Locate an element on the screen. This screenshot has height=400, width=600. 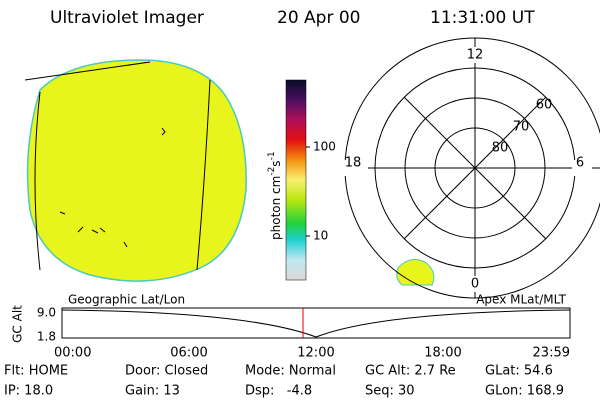
mlt-label: 6 is located at coordinates (580, 163).